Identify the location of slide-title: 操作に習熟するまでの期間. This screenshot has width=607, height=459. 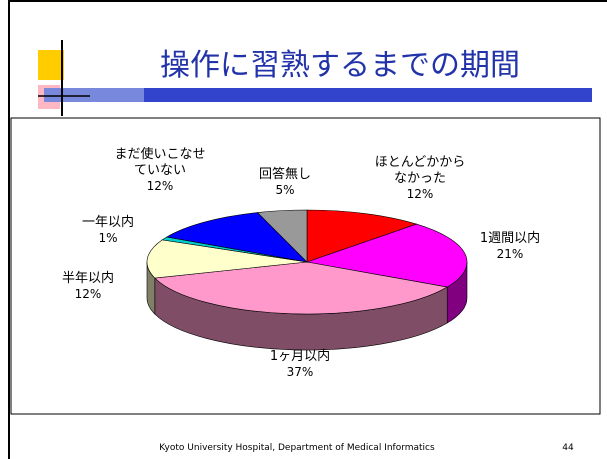
(340, 65).